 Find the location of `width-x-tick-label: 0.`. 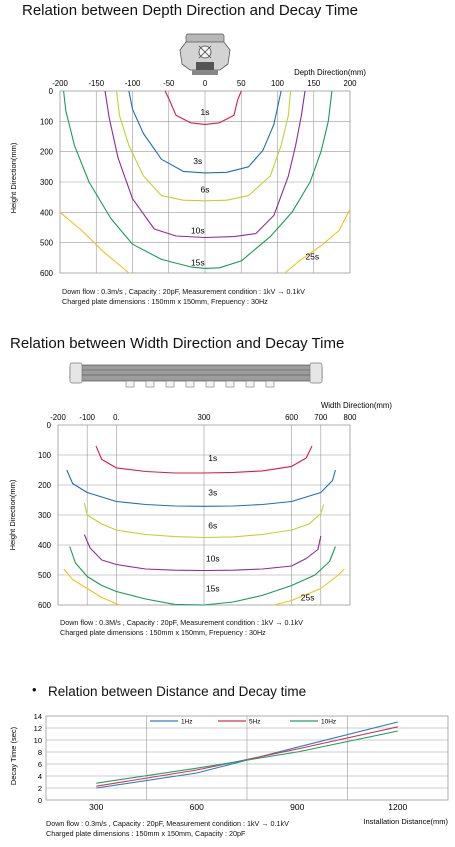

width-x-tick-label: 0. is located at coordinates (116, 417).